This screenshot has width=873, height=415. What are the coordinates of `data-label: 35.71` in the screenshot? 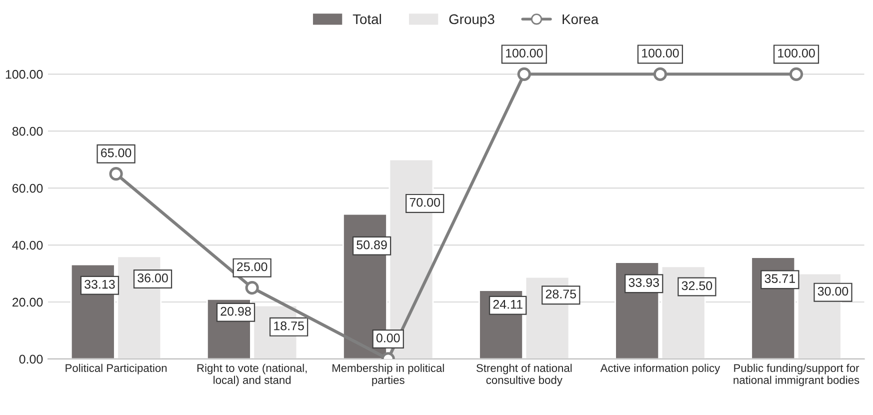 It's located at (779, 278).